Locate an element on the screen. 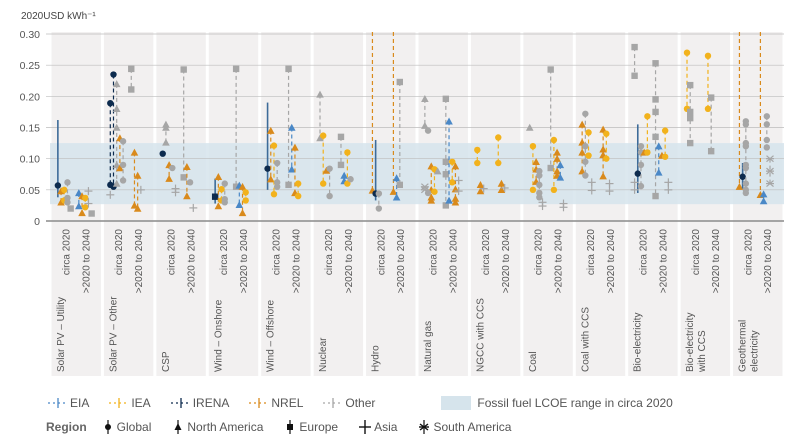  category-label: Wind – Onshore is located at coordinates (218, 335).